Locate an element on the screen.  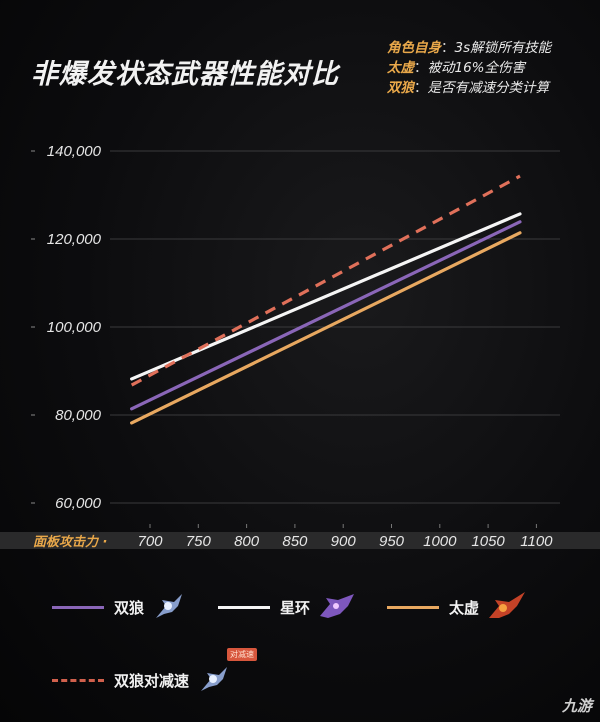
legend-label: 双狼 is located at coordinates (129, 607).